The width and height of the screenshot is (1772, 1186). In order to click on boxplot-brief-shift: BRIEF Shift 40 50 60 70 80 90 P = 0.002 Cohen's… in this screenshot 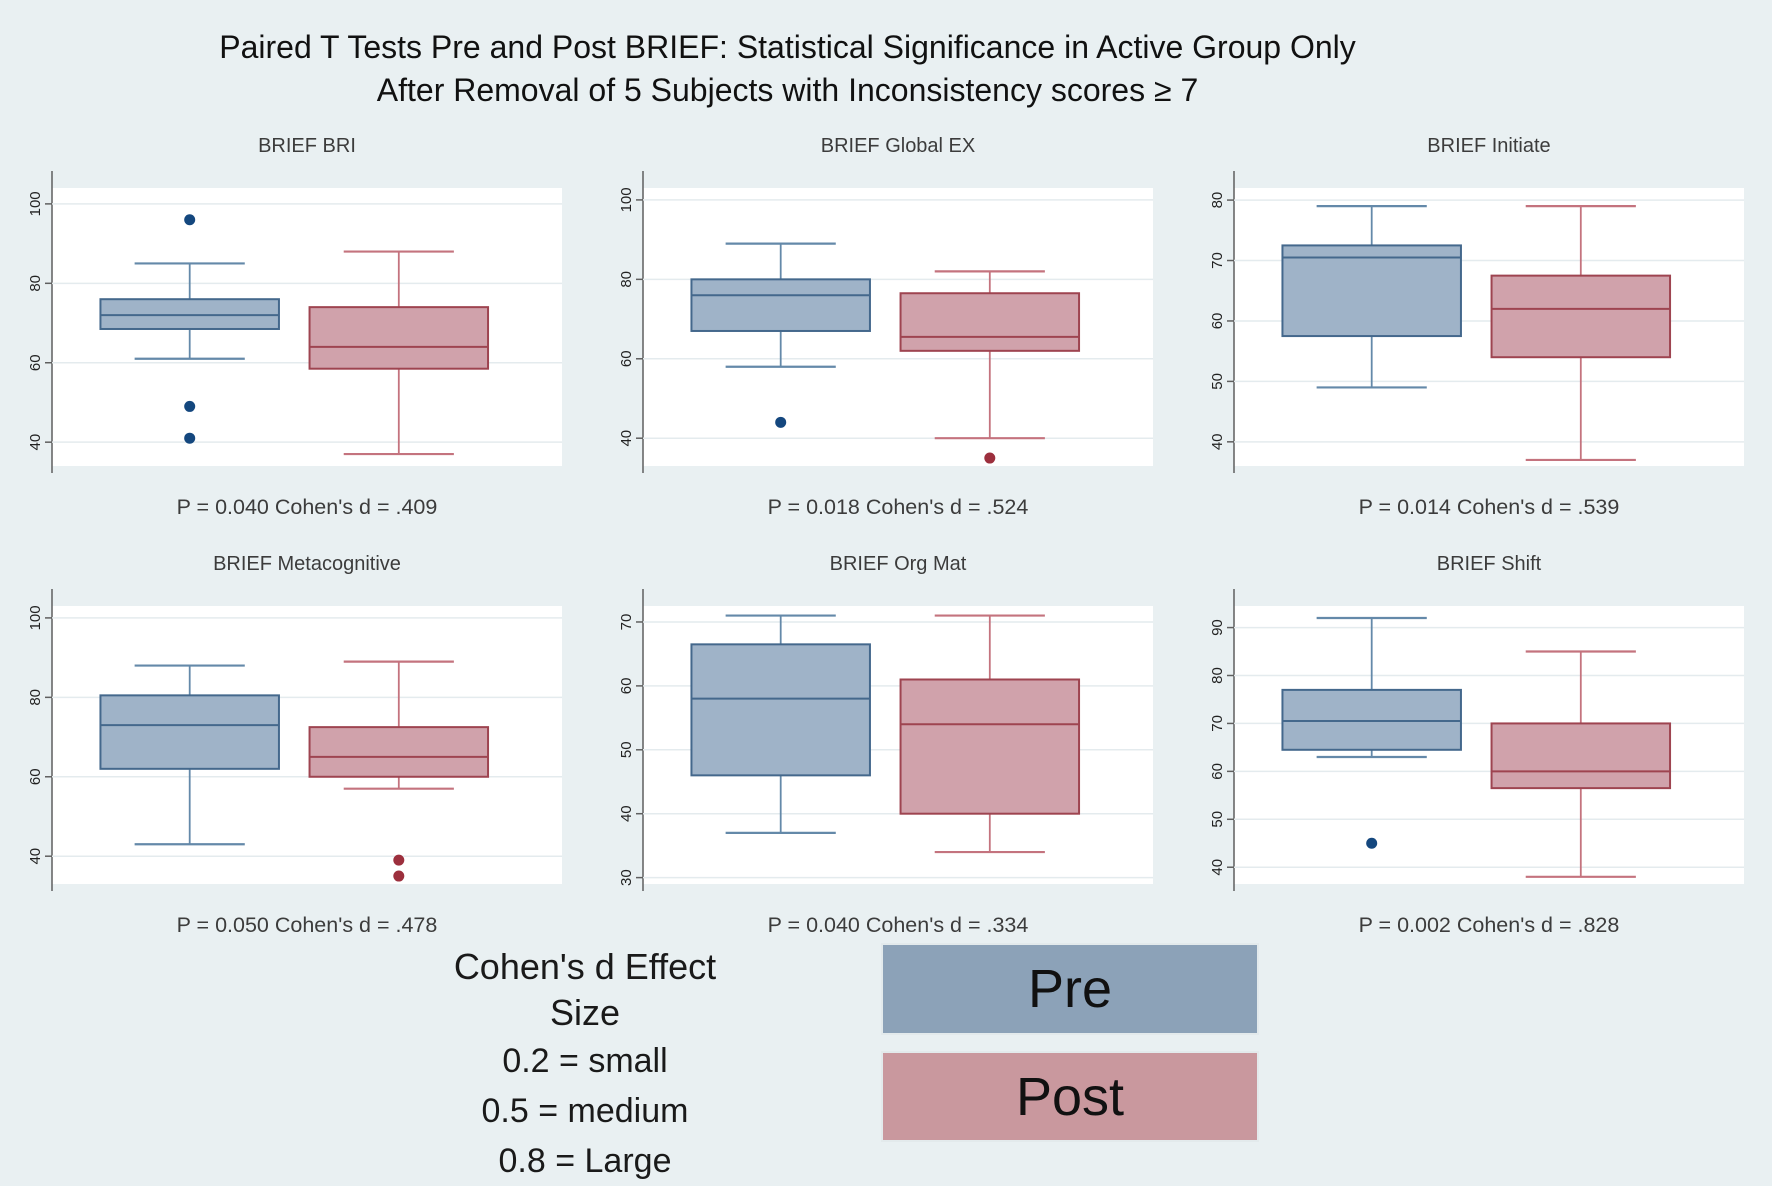, I will do `click(1476, 745)`.